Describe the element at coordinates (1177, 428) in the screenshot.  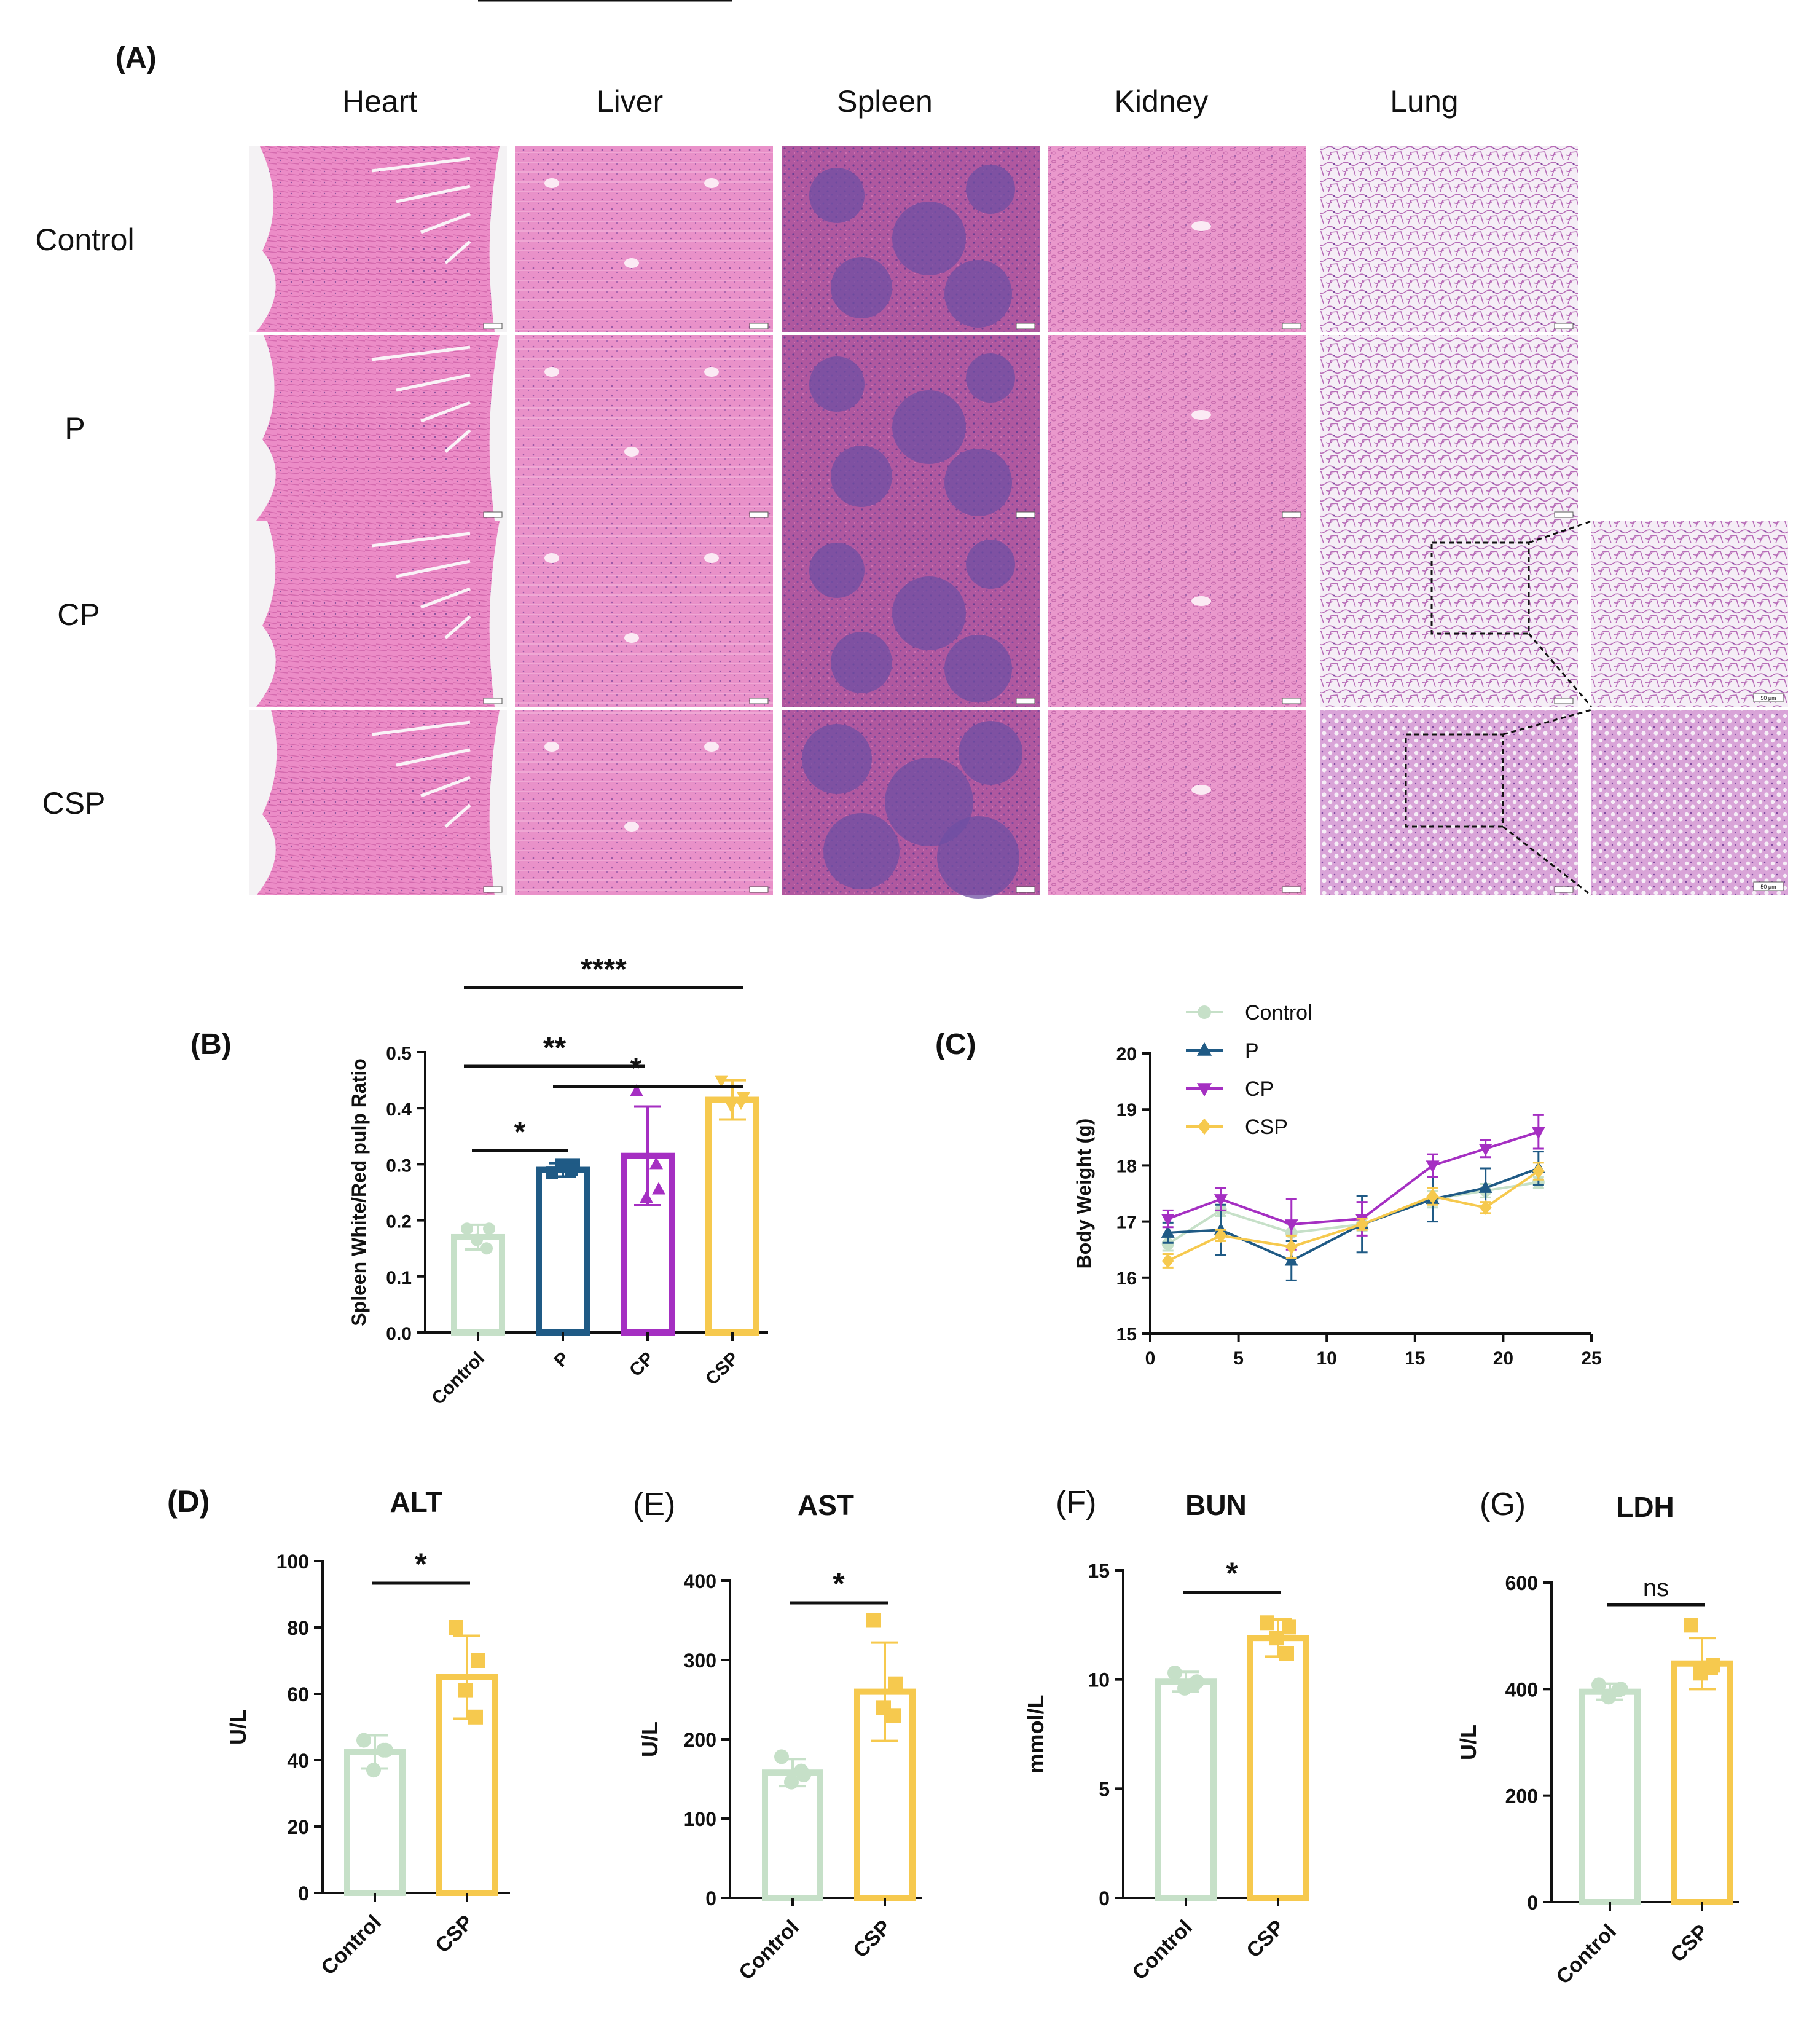
I see `histology-panel-kidney-p` at that location.